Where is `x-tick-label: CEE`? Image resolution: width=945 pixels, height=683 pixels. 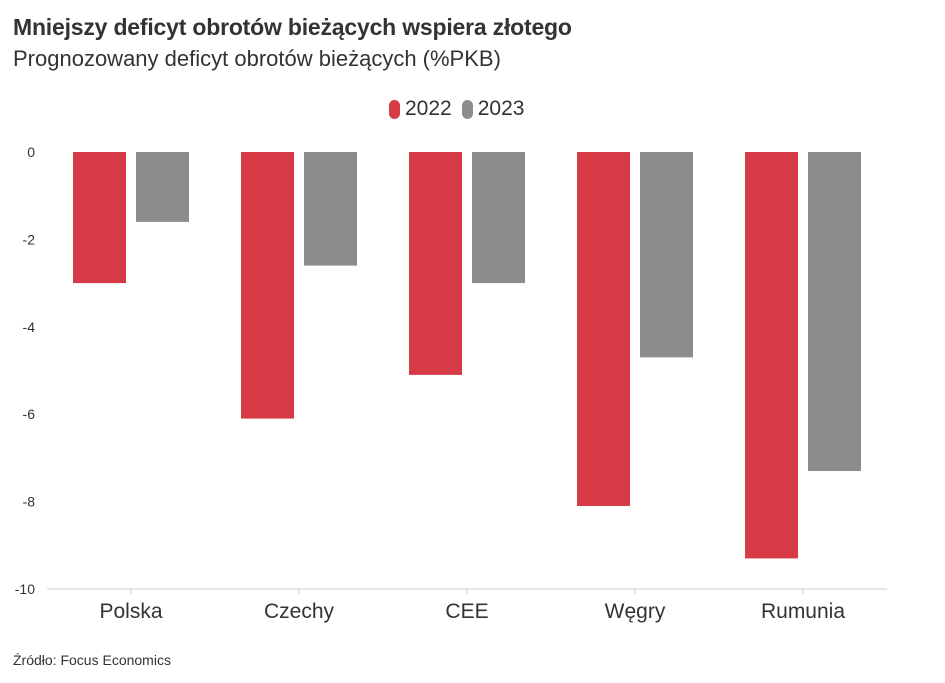
x-tick-label: CEE is located at coordinates (466, 611).